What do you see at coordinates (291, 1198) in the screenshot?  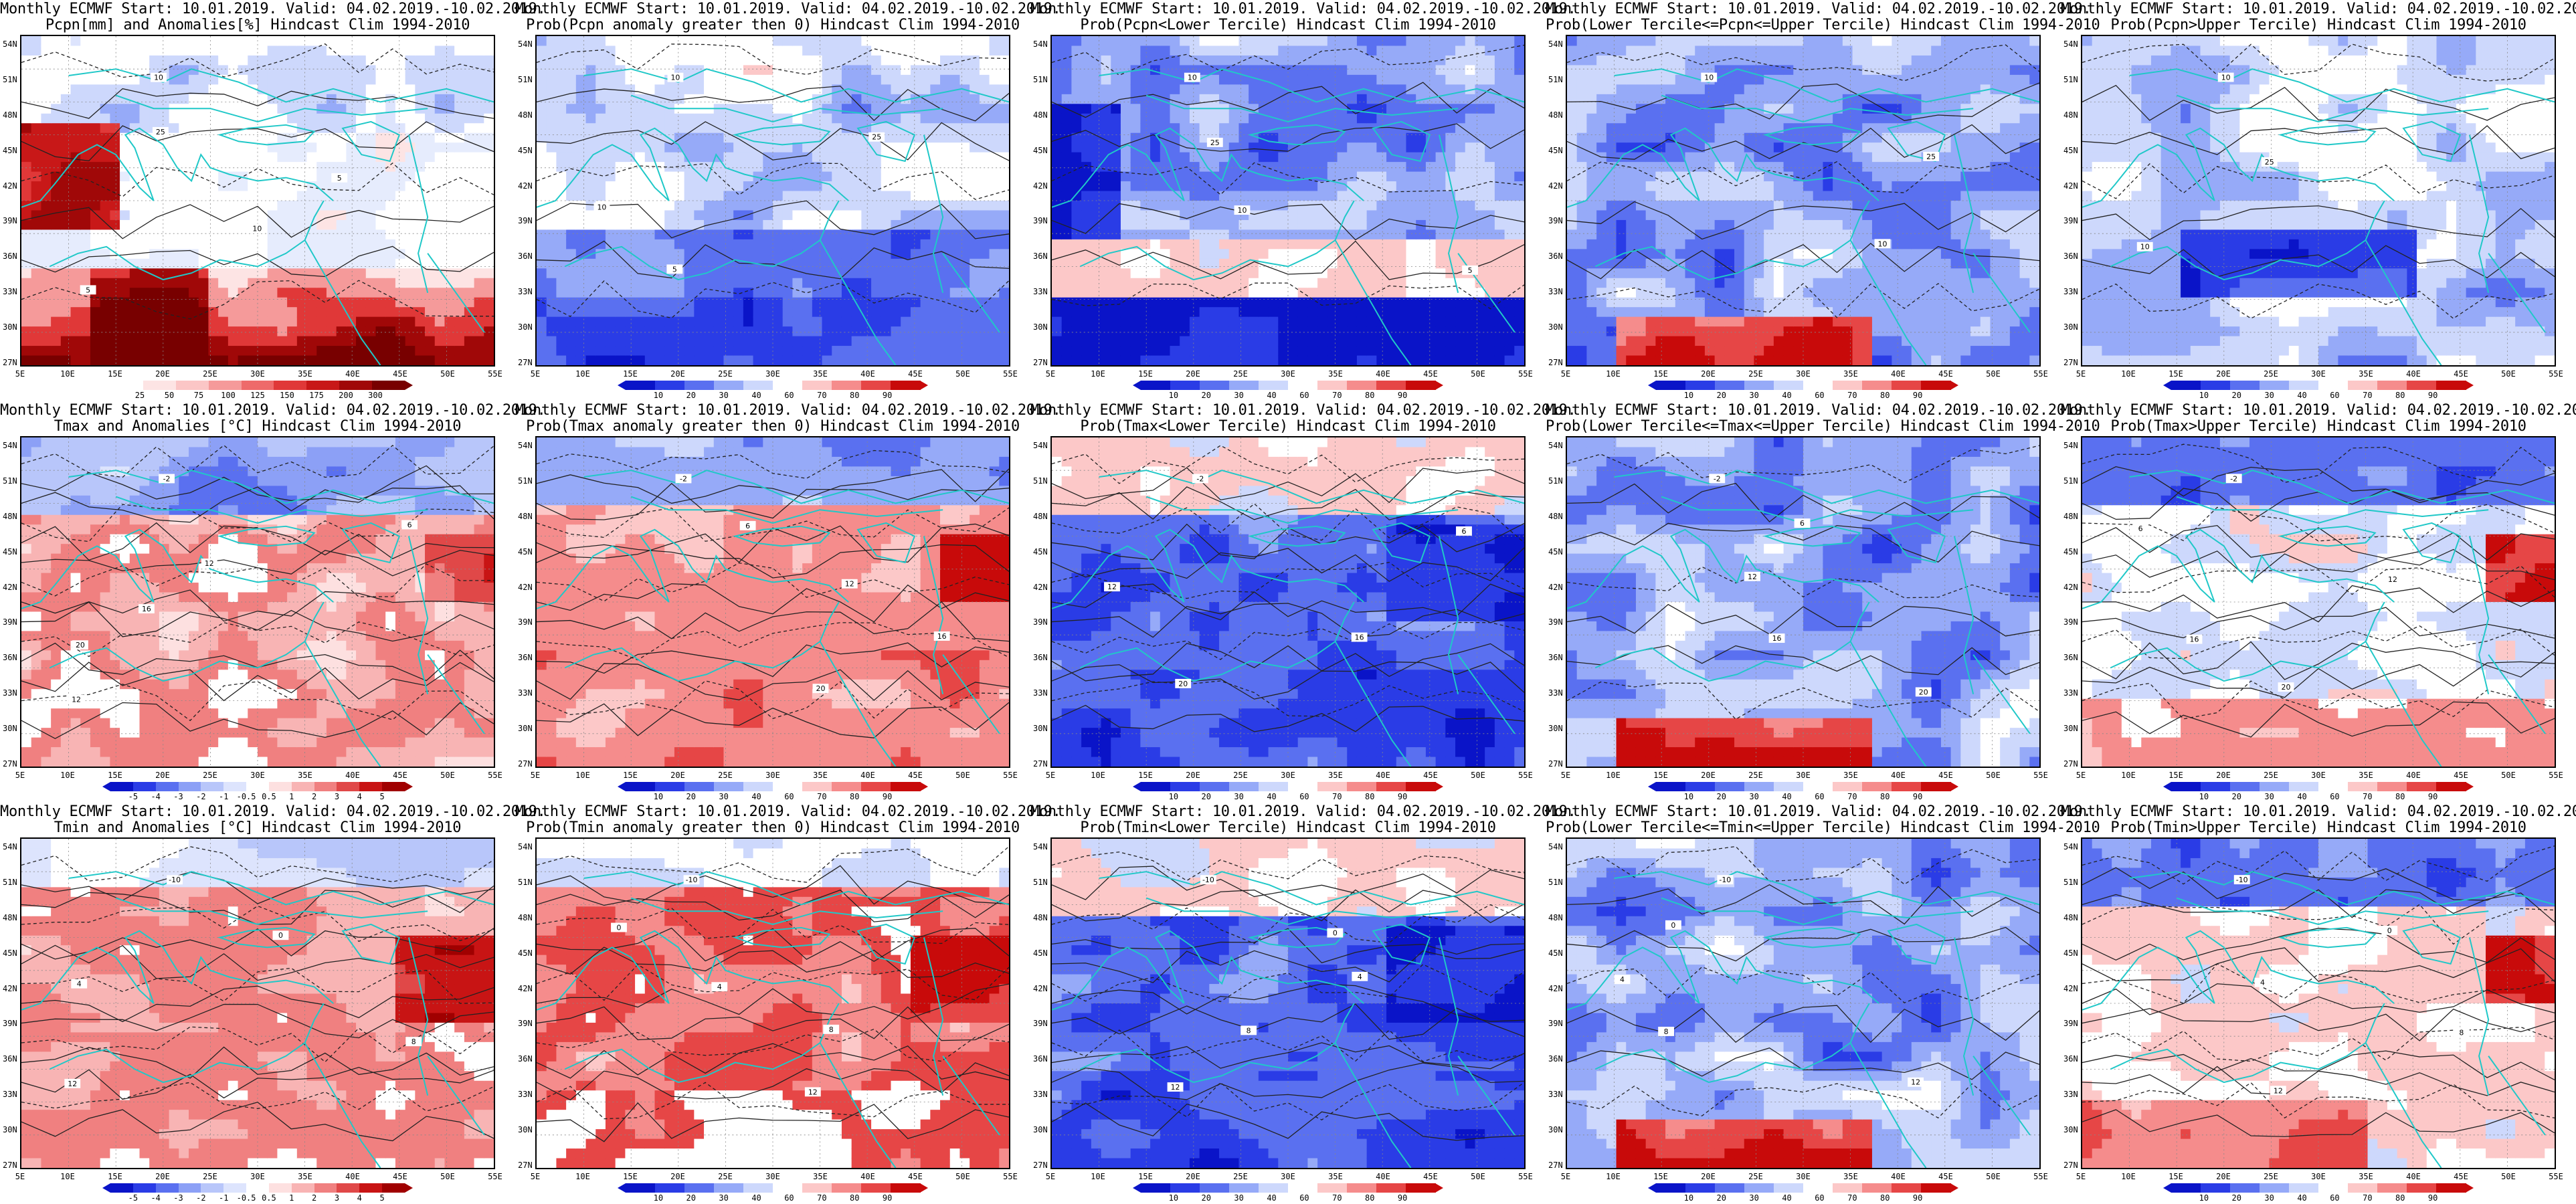 I see `colorbar-label: 1` at bounding box center [291, 1198].